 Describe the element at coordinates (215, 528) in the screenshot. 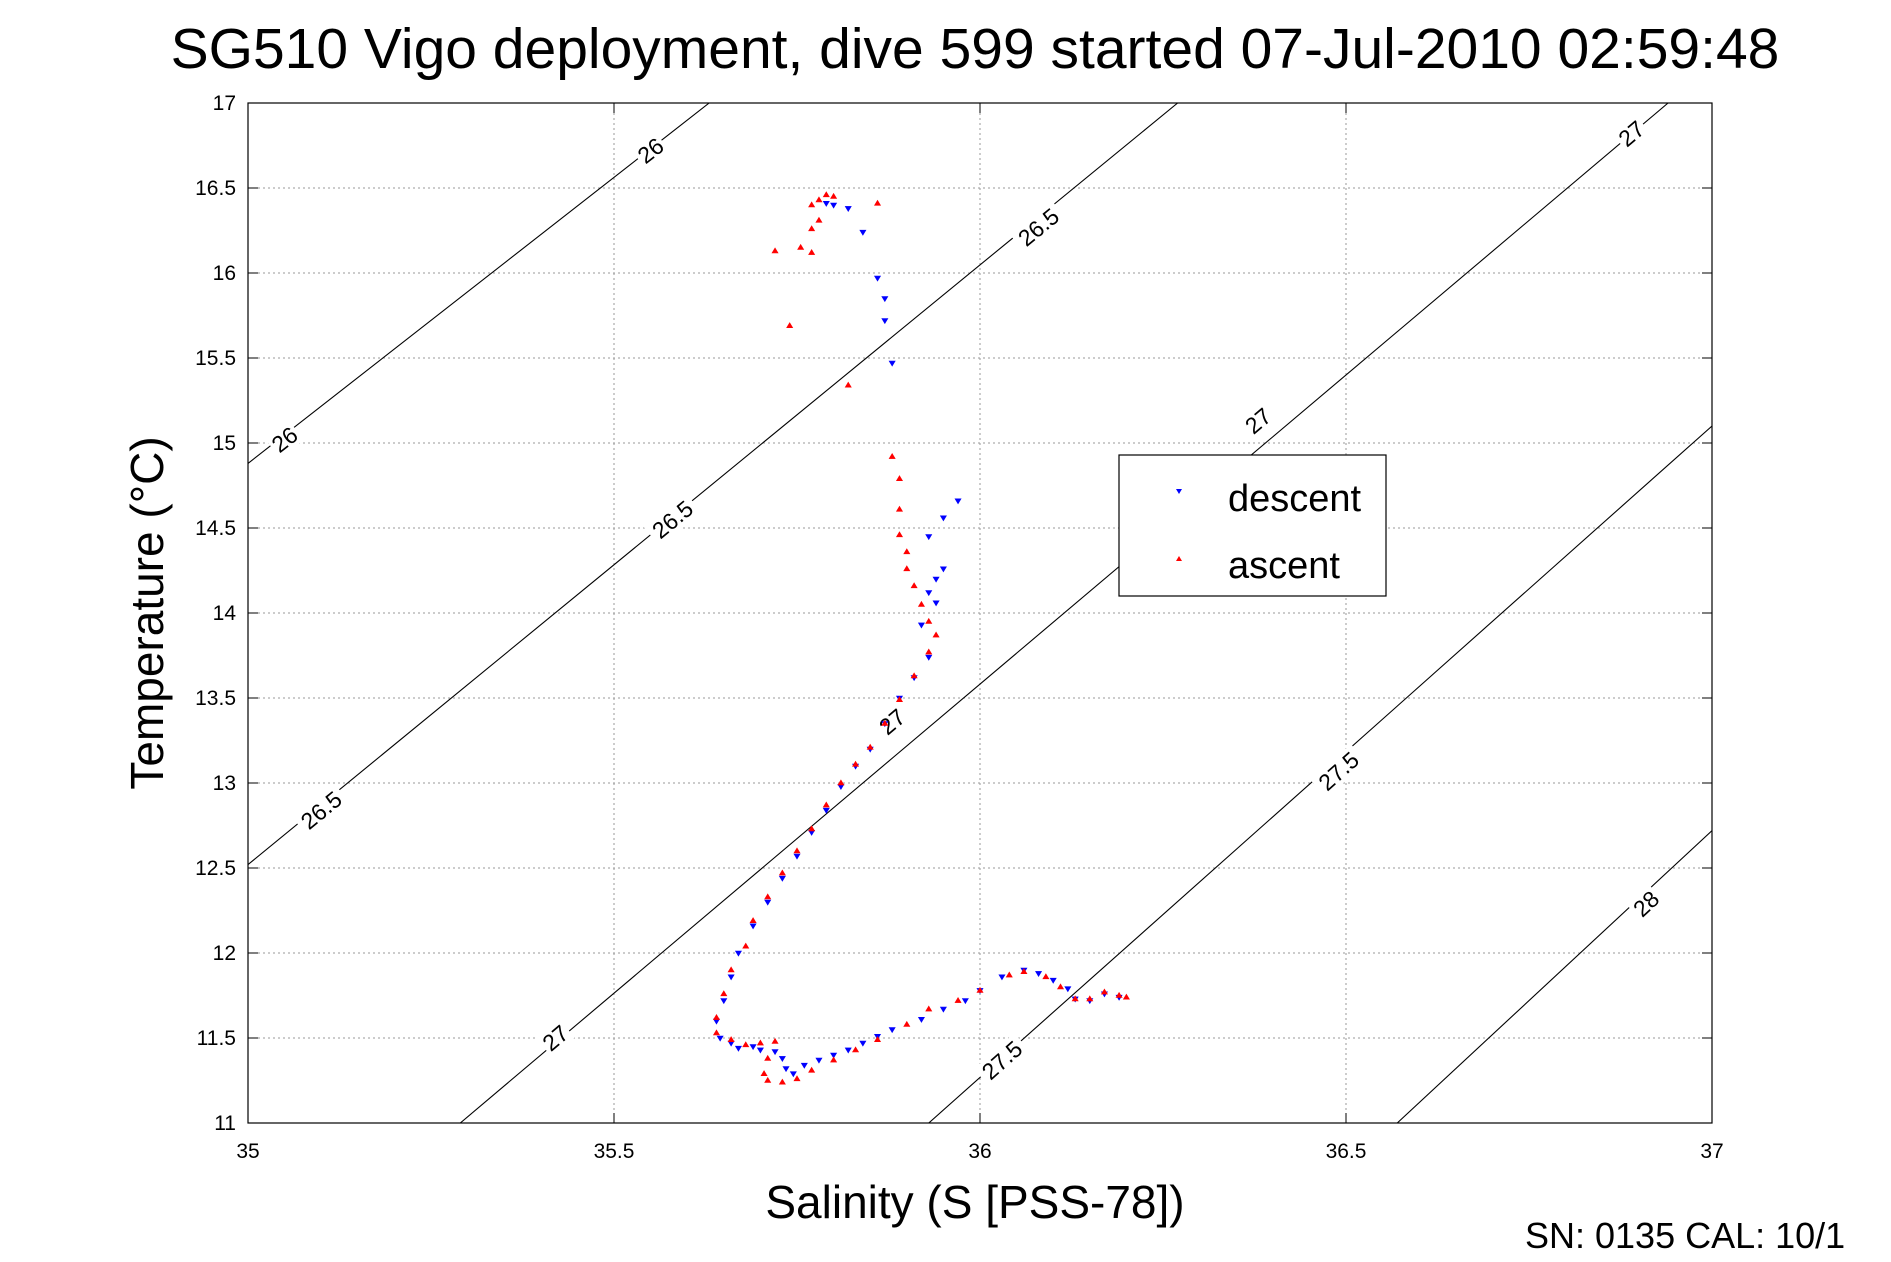

I see `y-tick-label: 14.5` at that location.